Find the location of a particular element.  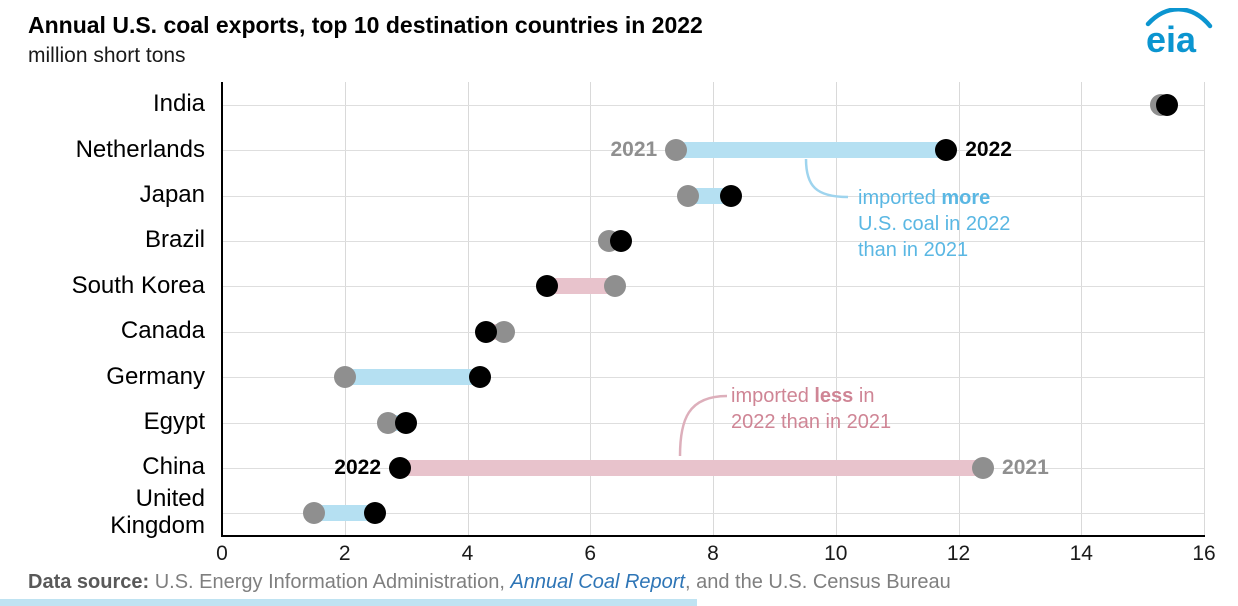

dot-2021-egypt is located at coordinates (387, 422).